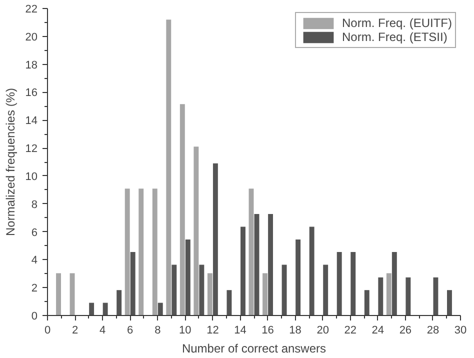  I want to click on y-tick-label: 14, so click(31, 121).